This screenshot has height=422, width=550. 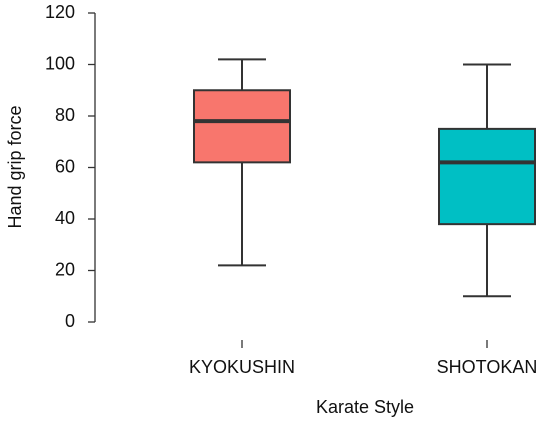 I want to click on y-tick-label: 60, so click(x=65, y=166).